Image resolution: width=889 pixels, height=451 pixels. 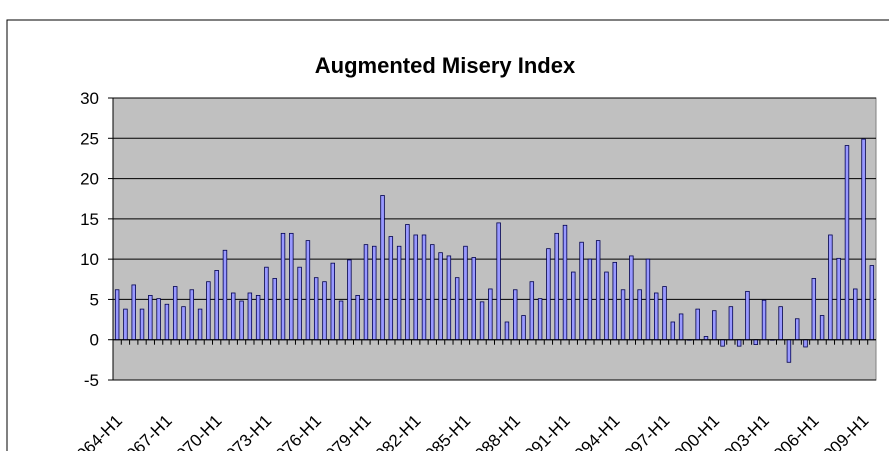 I want to click on y-tick-label: 0, so click(x=94, y=340).